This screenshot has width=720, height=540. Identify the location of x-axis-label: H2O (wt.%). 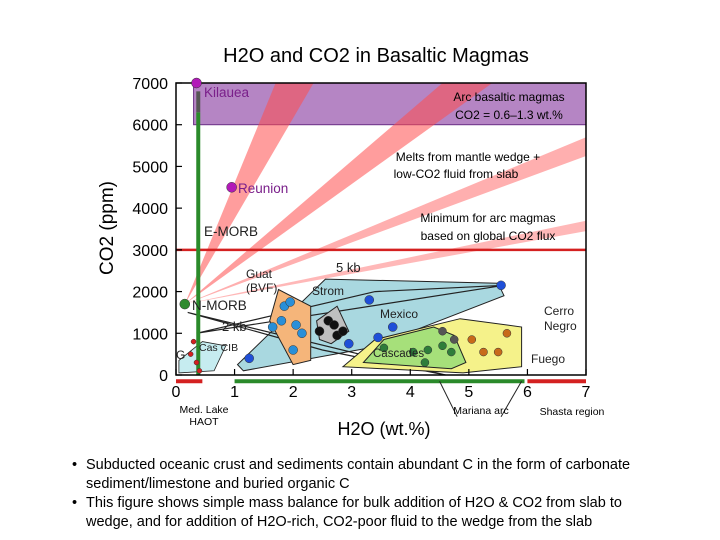
(383, 429).